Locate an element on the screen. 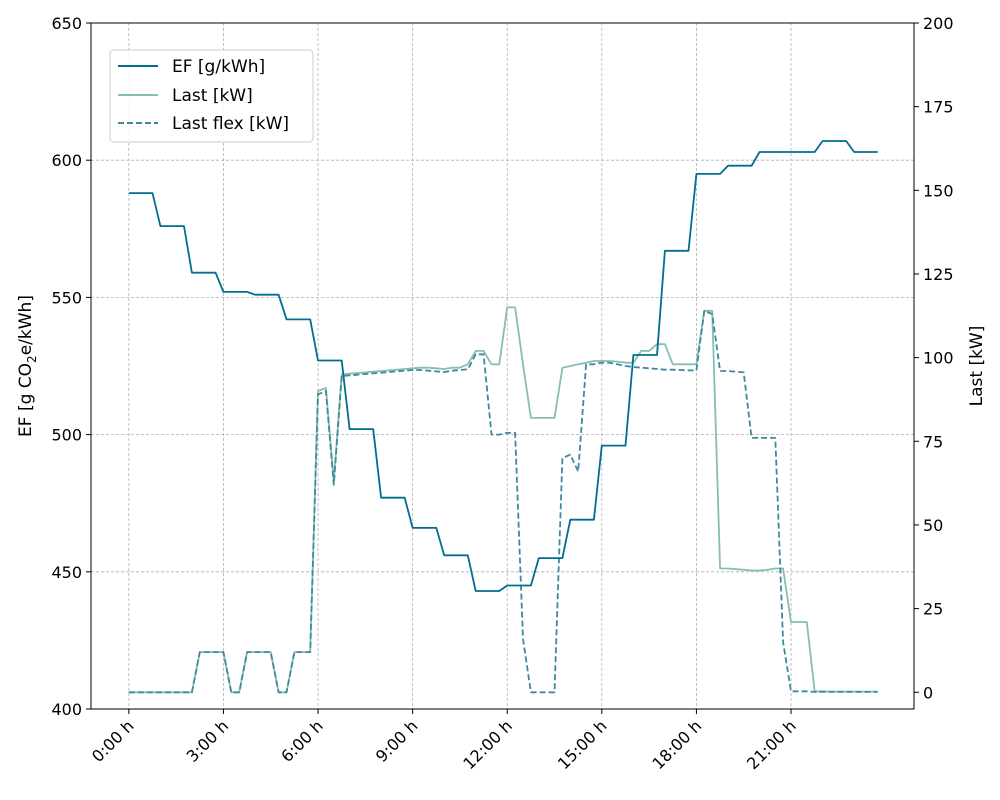 The image size is (1000, 800). y-right-tick-label: 100 is located at coordinates (938, 358).